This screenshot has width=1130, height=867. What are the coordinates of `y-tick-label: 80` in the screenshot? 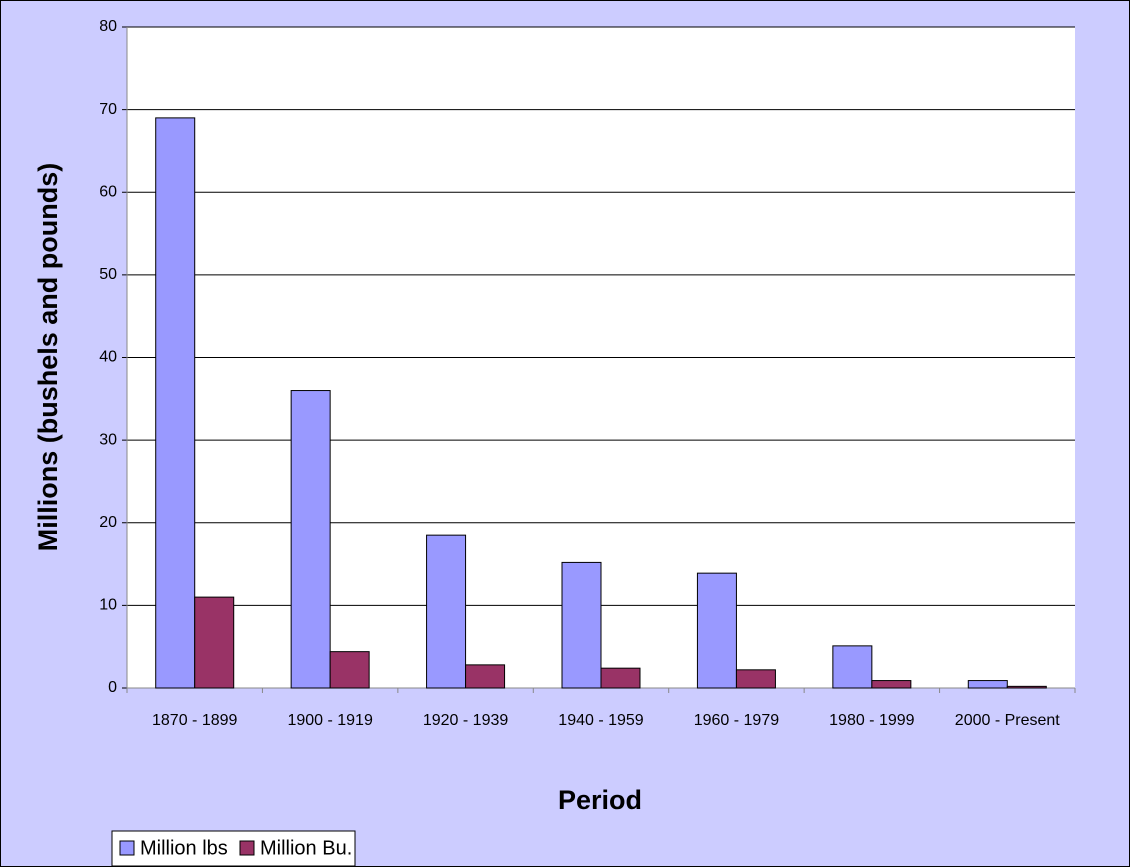 It's located at (108, 26).